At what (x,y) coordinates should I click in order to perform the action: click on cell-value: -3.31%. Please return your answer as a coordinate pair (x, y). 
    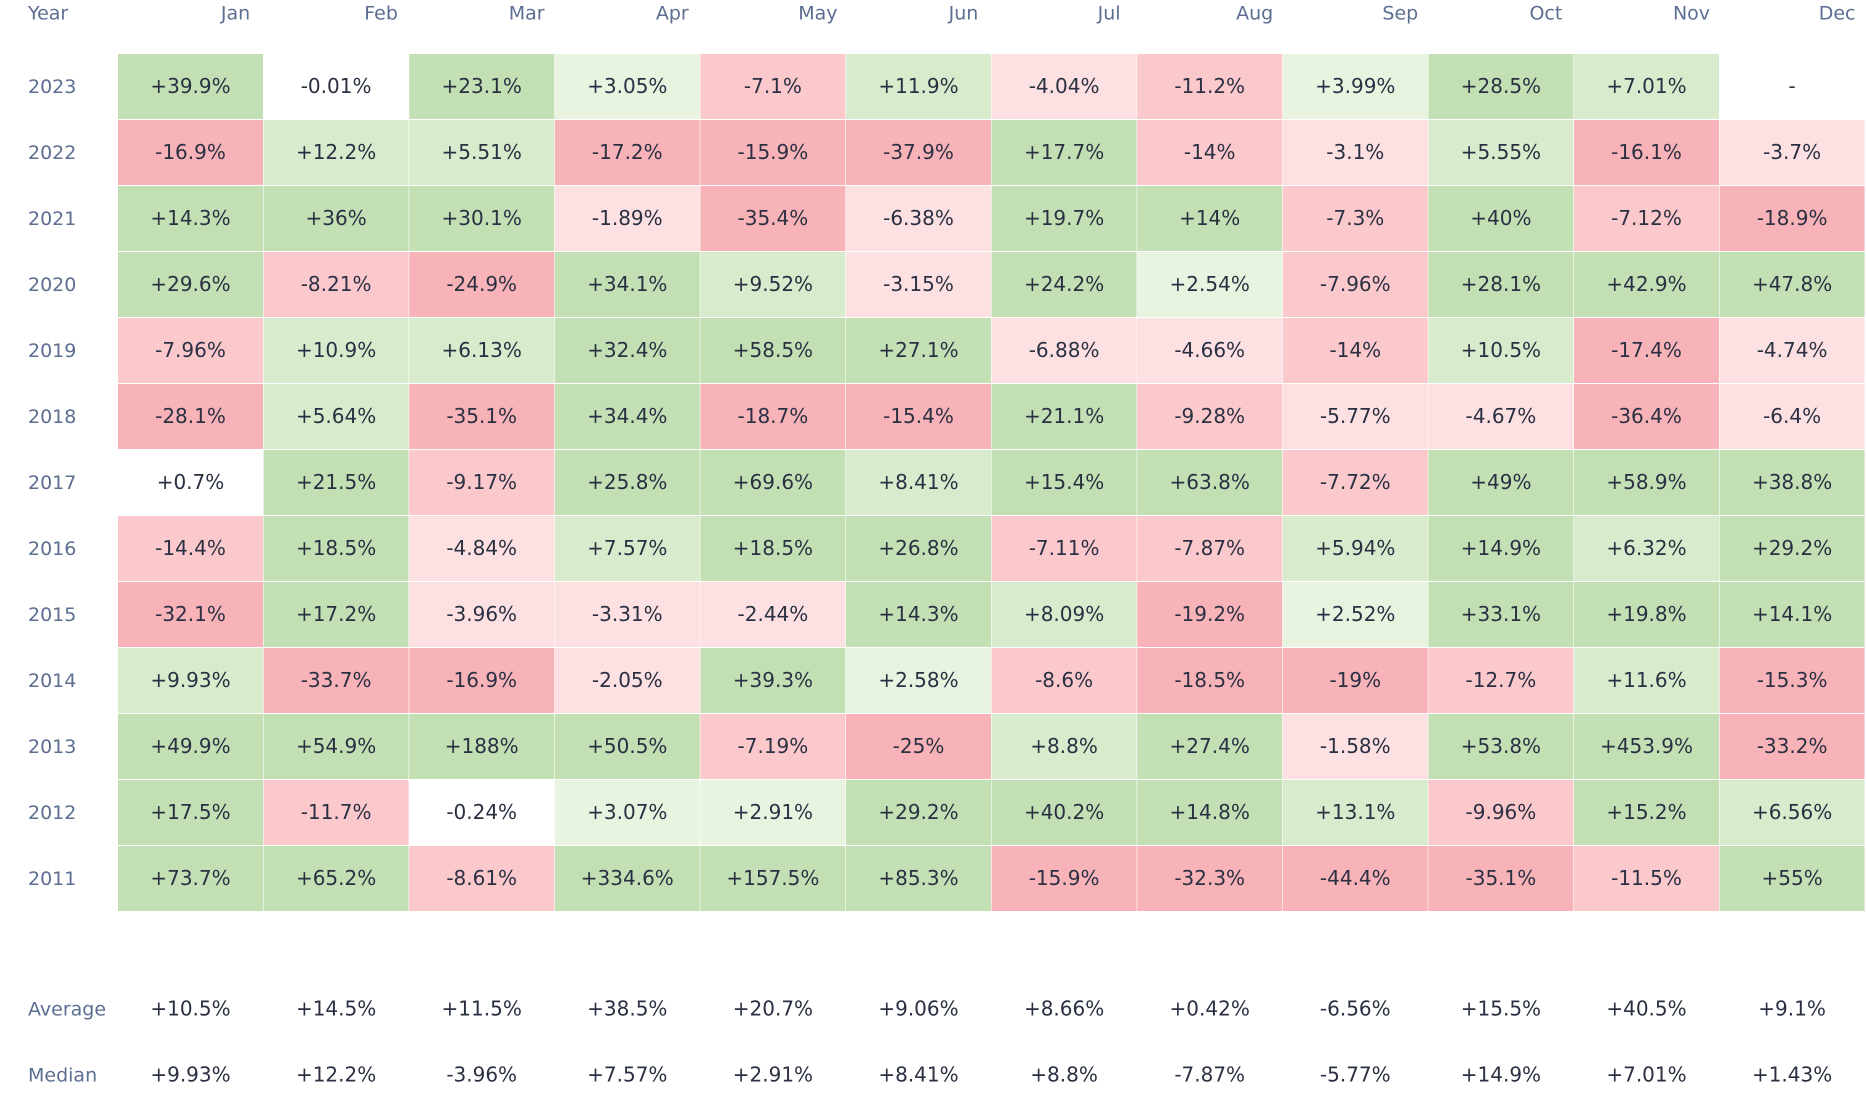
    Looking at the image, I should click on (627, 614).